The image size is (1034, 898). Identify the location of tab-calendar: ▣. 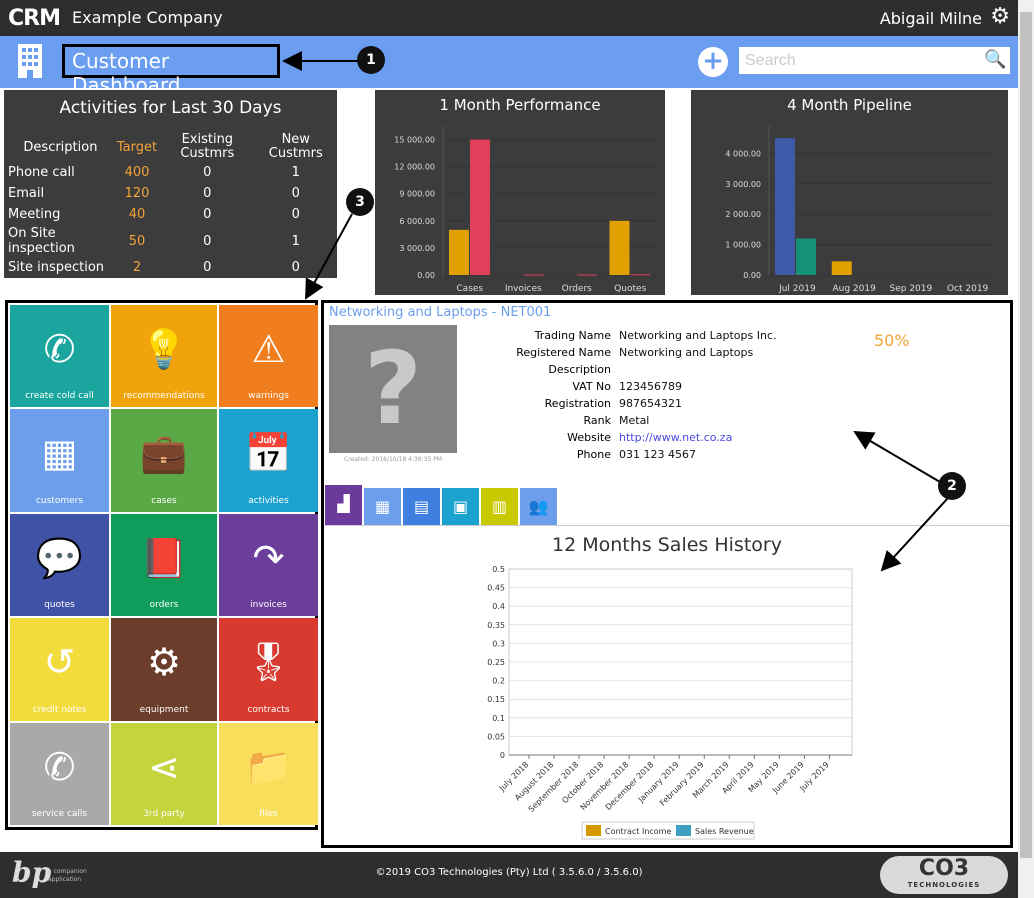
(460, 506).